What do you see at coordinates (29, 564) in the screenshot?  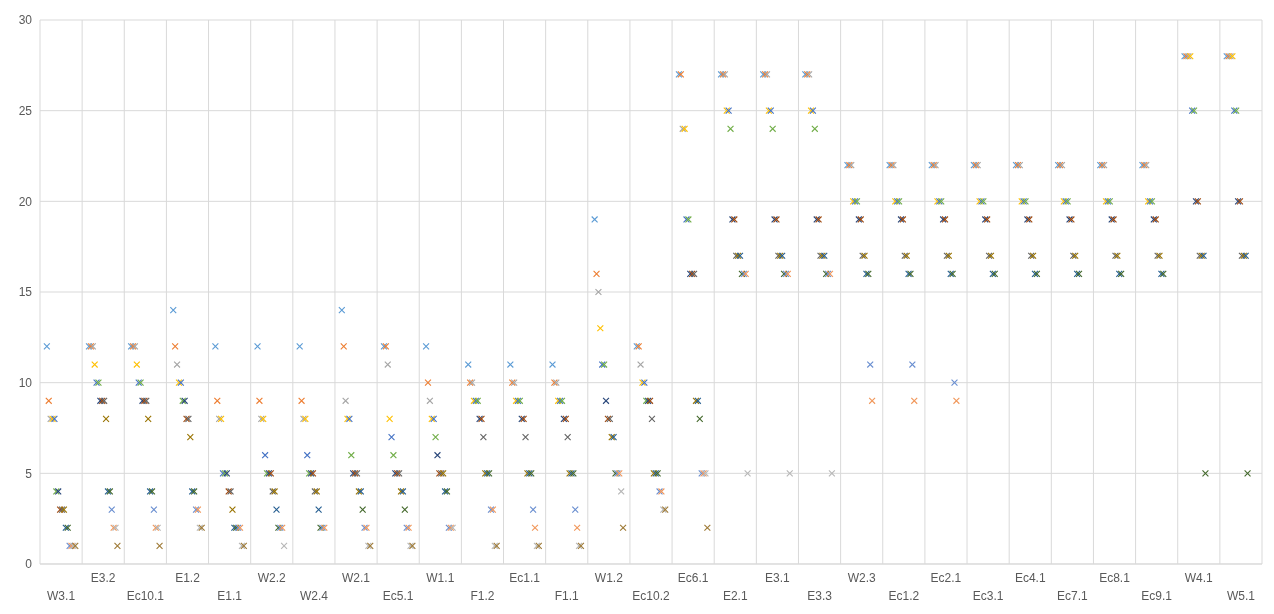 I see `y-tick-label: 0` at bounding box center [29, 564].